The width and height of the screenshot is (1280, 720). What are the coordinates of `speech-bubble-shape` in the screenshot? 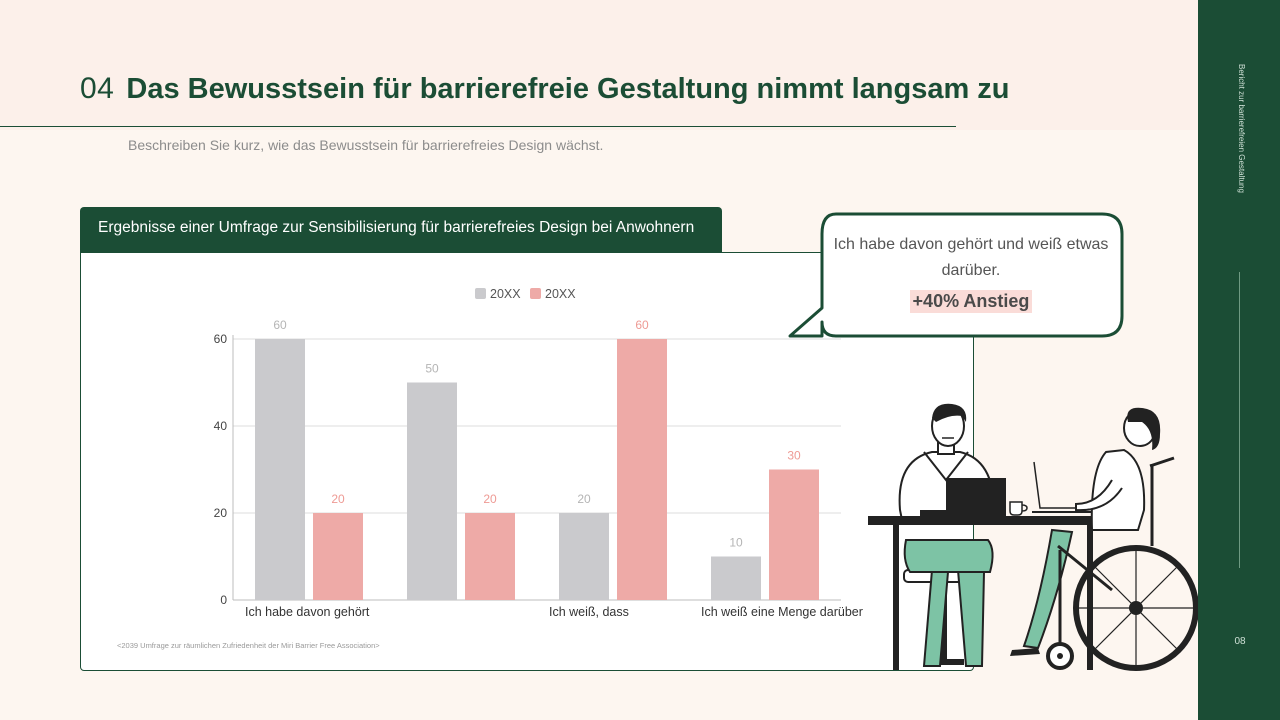 It's located at (956, 275).